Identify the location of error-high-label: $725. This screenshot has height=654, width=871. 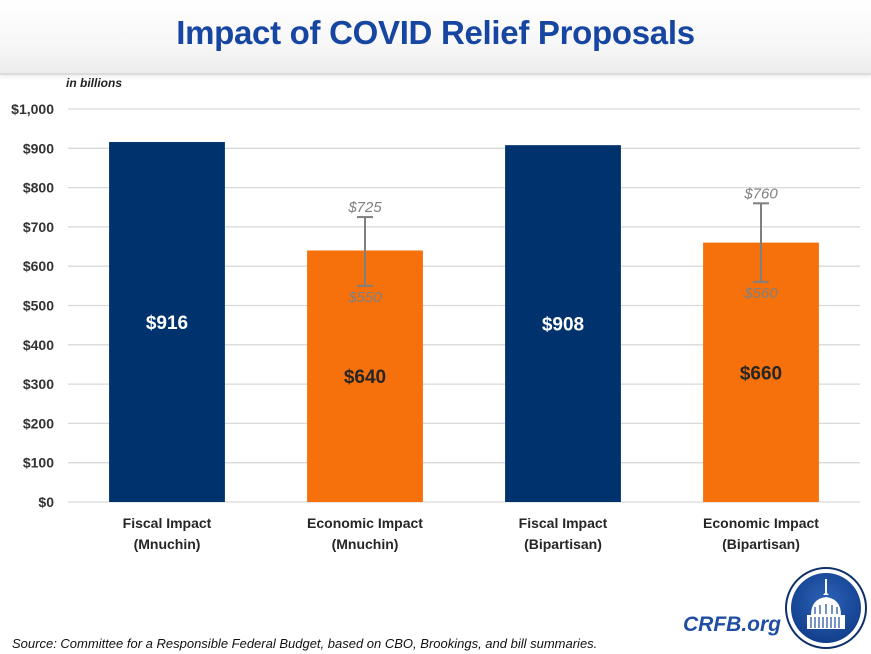
(364, 207).